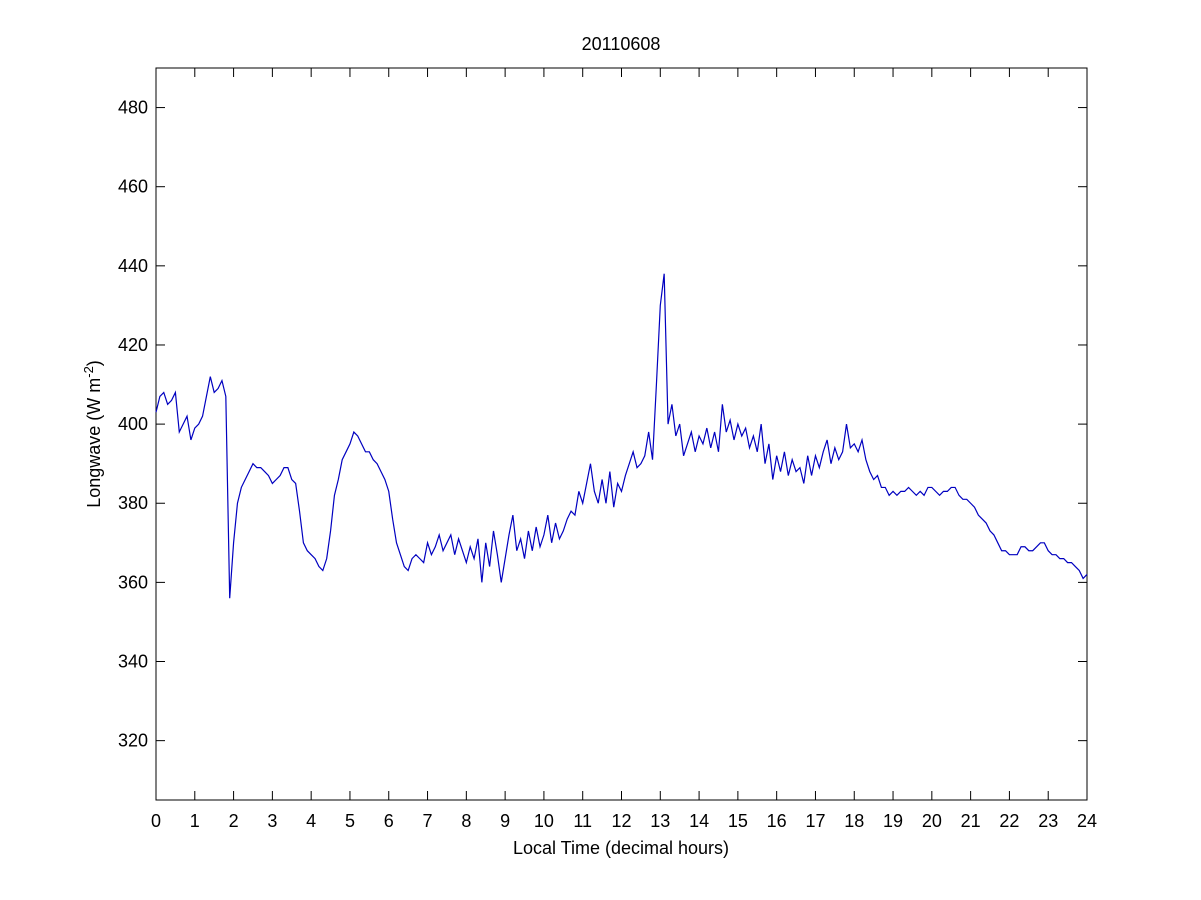  I want to click on x-tick-label: 9, so click(505, 821).